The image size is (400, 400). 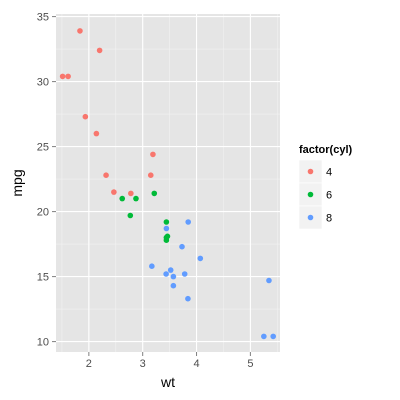 I want to click on y-tick-label: 25, so click(x=43, y=148).